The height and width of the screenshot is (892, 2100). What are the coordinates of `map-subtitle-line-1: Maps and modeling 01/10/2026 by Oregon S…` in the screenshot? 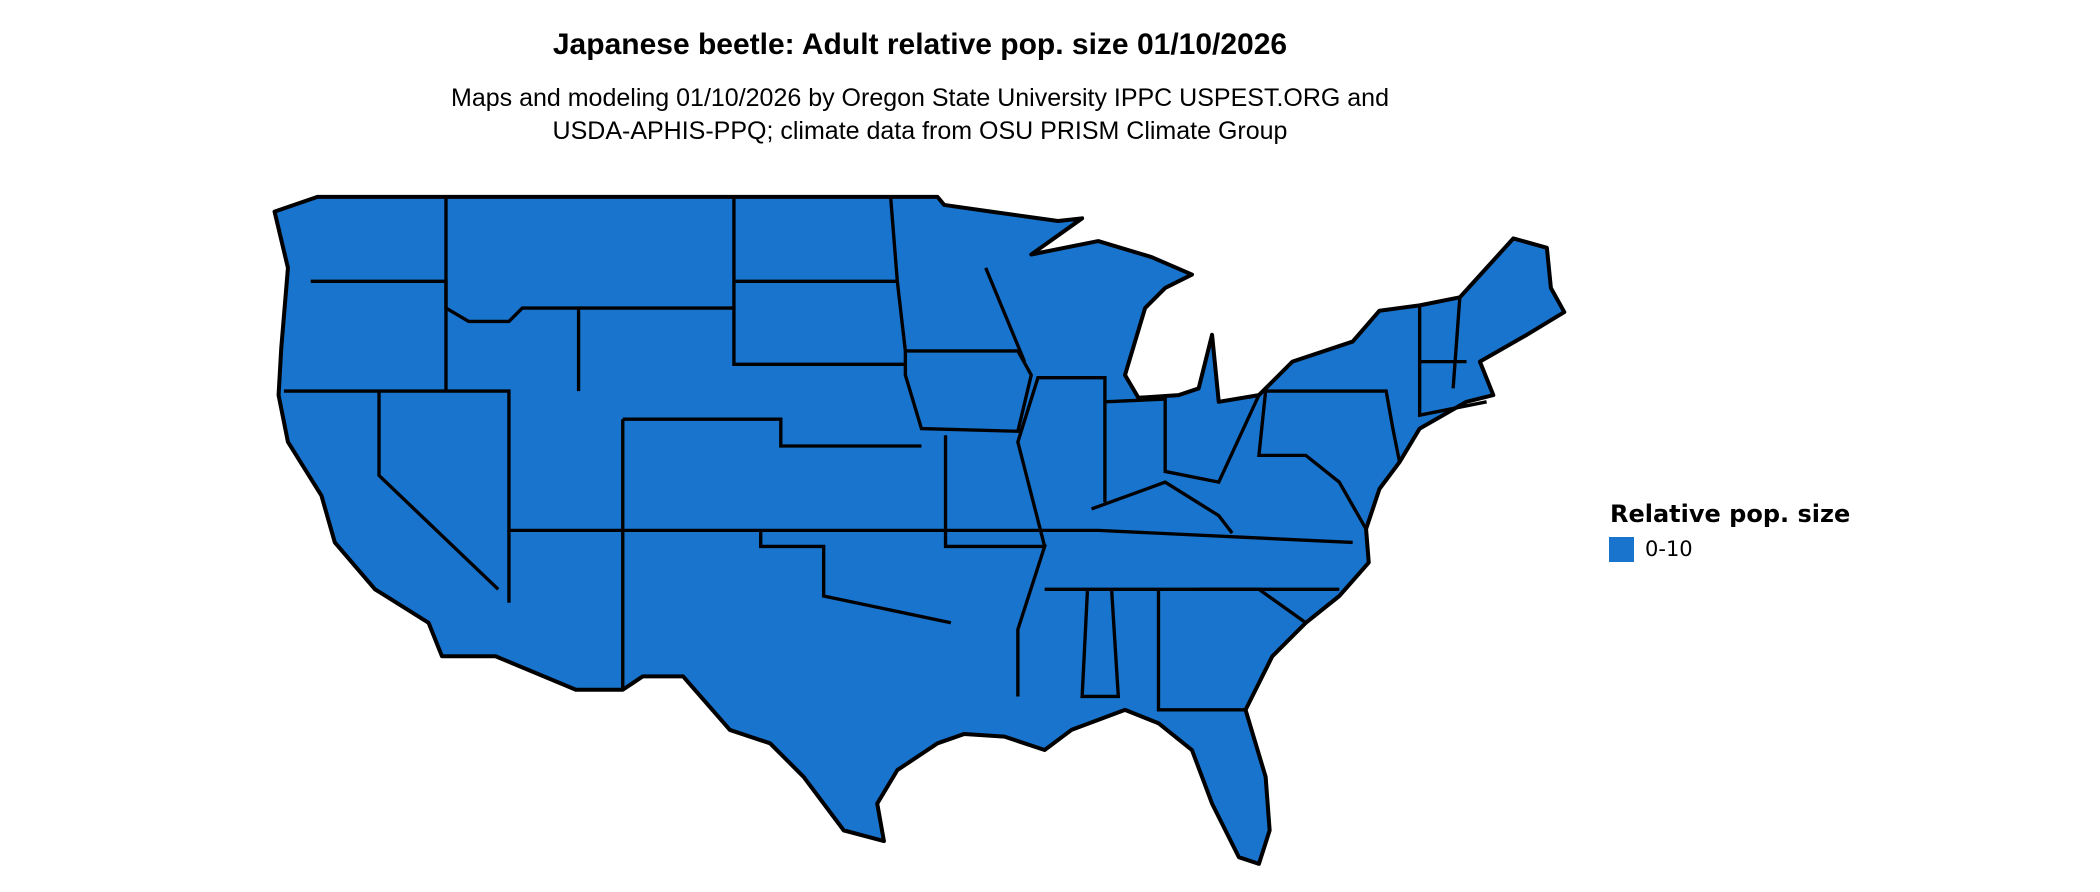 It's located at (920, 98).